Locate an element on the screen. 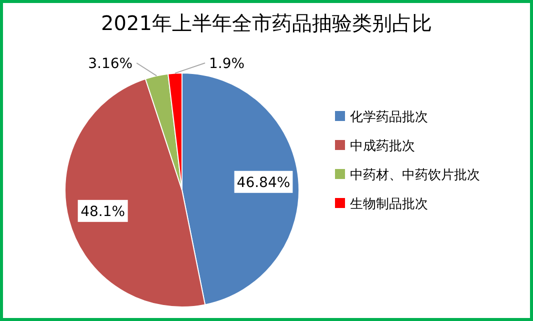 The height and width of the screenshot is (321, 533). data-label: 3.16% is located at coordinates (110, 64).